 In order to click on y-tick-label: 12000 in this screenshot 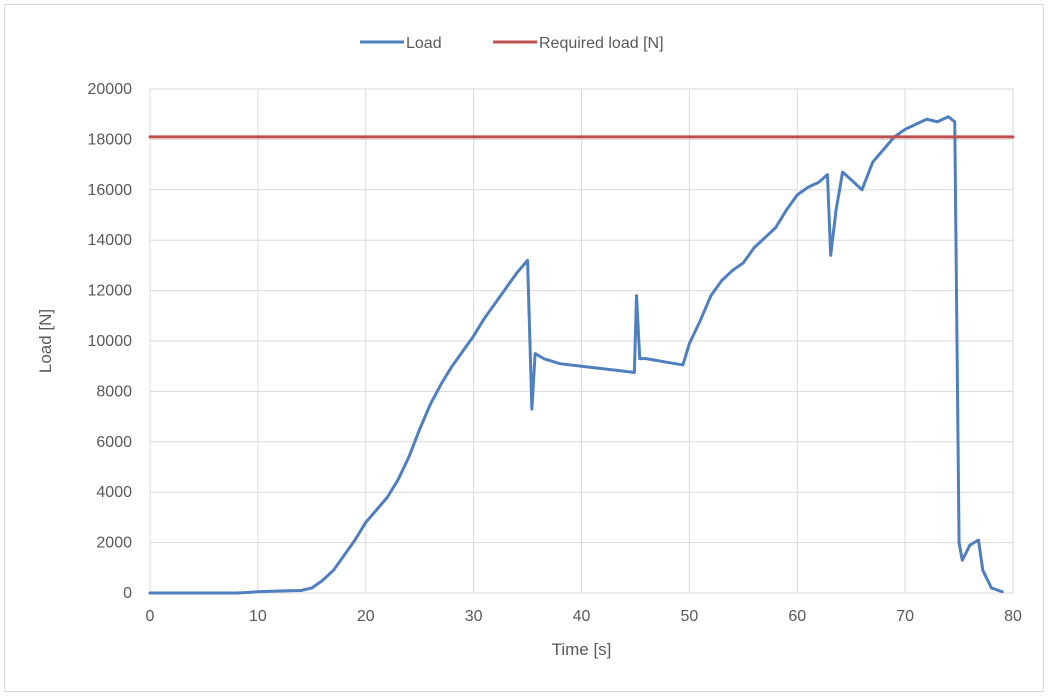, I will do `click(110, 291)`.